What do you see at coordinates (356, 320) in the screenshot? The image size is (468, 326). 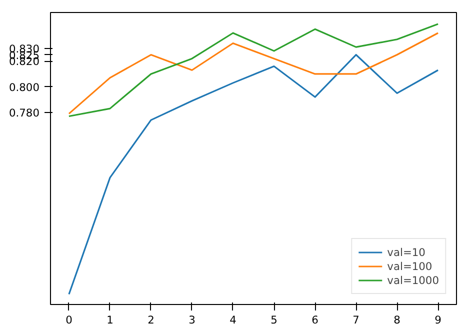 I see `x-tick-label: 7` at bounding box center [356, 320].